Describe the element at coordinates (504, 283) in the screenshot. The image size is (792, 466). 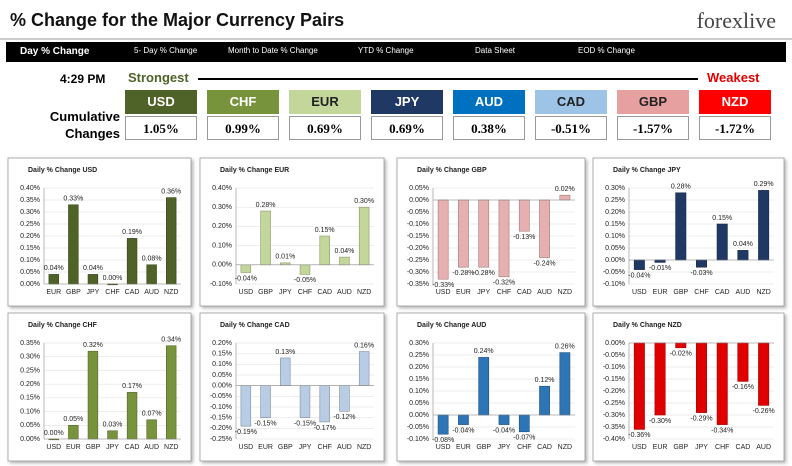
I see `value-label: -0.32%` at that location.